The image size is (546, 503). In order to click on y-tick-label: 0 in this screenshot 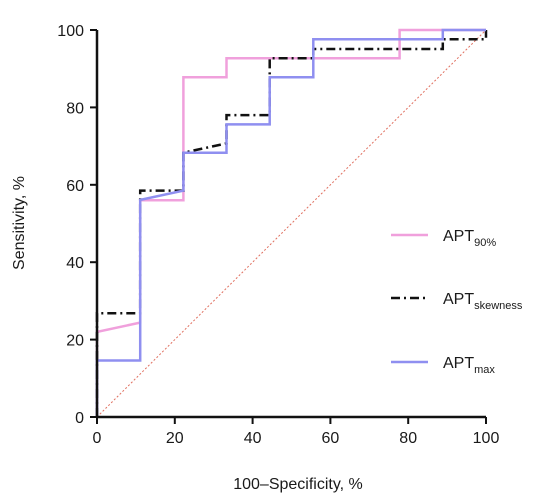, I will do `click(79, 418)`.